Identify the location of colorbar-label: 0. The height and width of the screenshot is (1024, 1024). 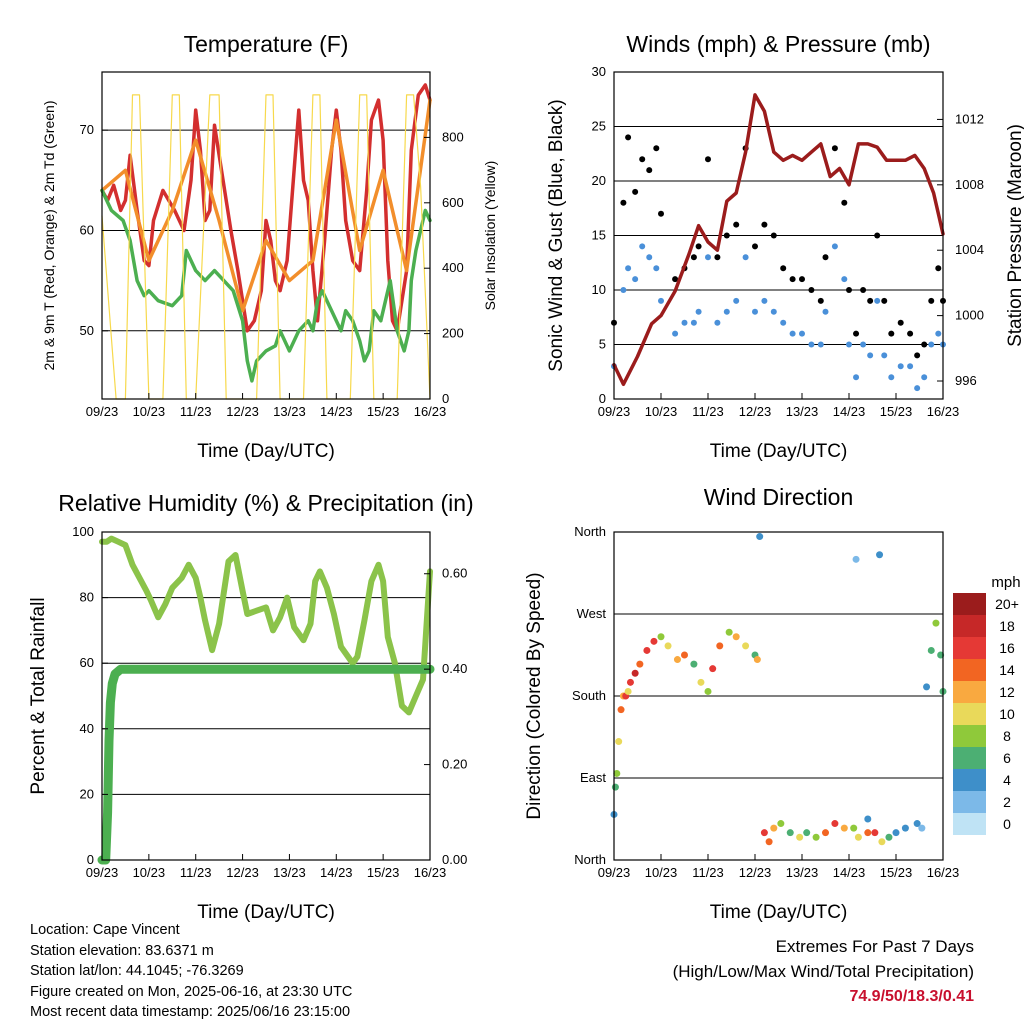
(1007, 824).